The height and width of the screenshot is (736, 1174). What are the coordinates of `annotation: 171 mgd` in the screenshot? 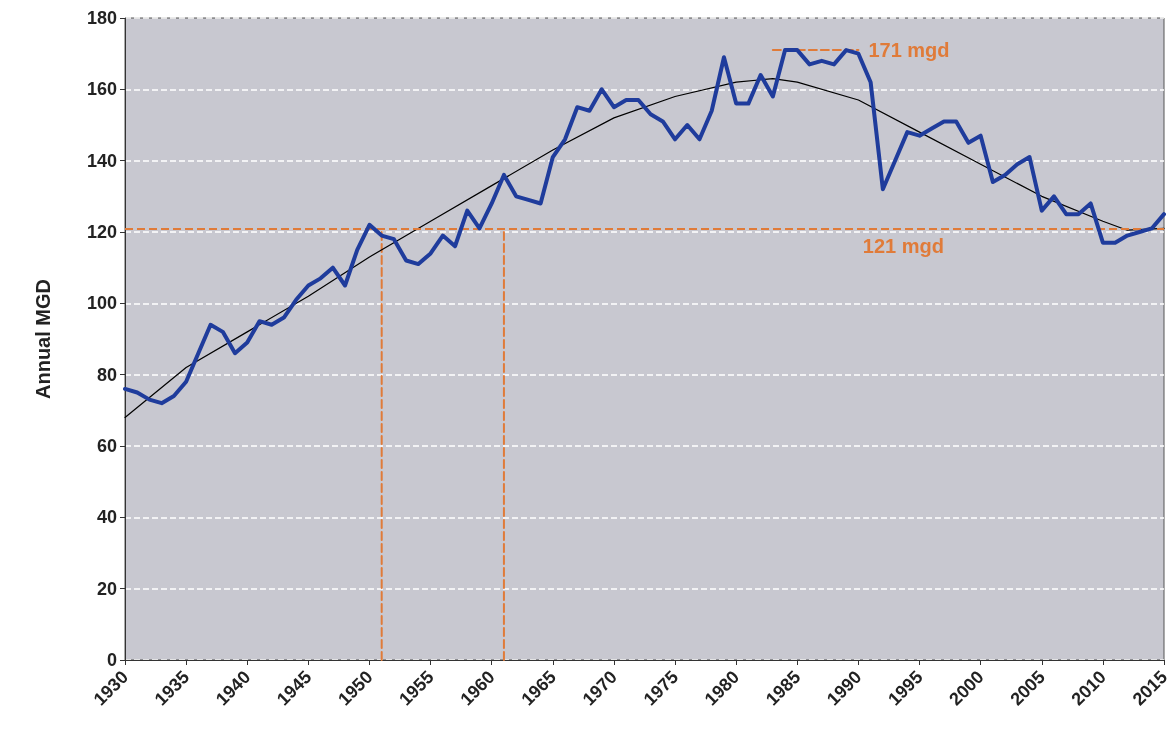 It's located at (909, 50).